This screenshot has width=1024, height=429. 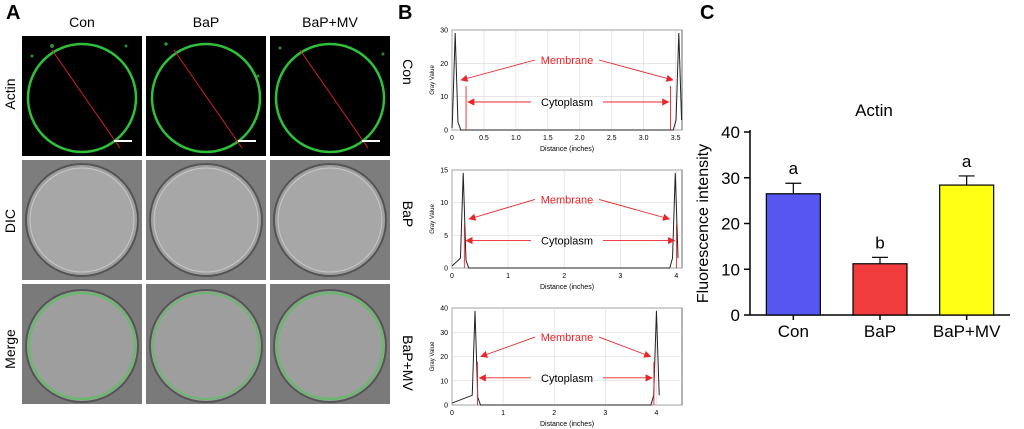 What do you see at coordinates (82, 96) in the screenshot?
I see `actin-image-con` at bounding box center [82, 96].